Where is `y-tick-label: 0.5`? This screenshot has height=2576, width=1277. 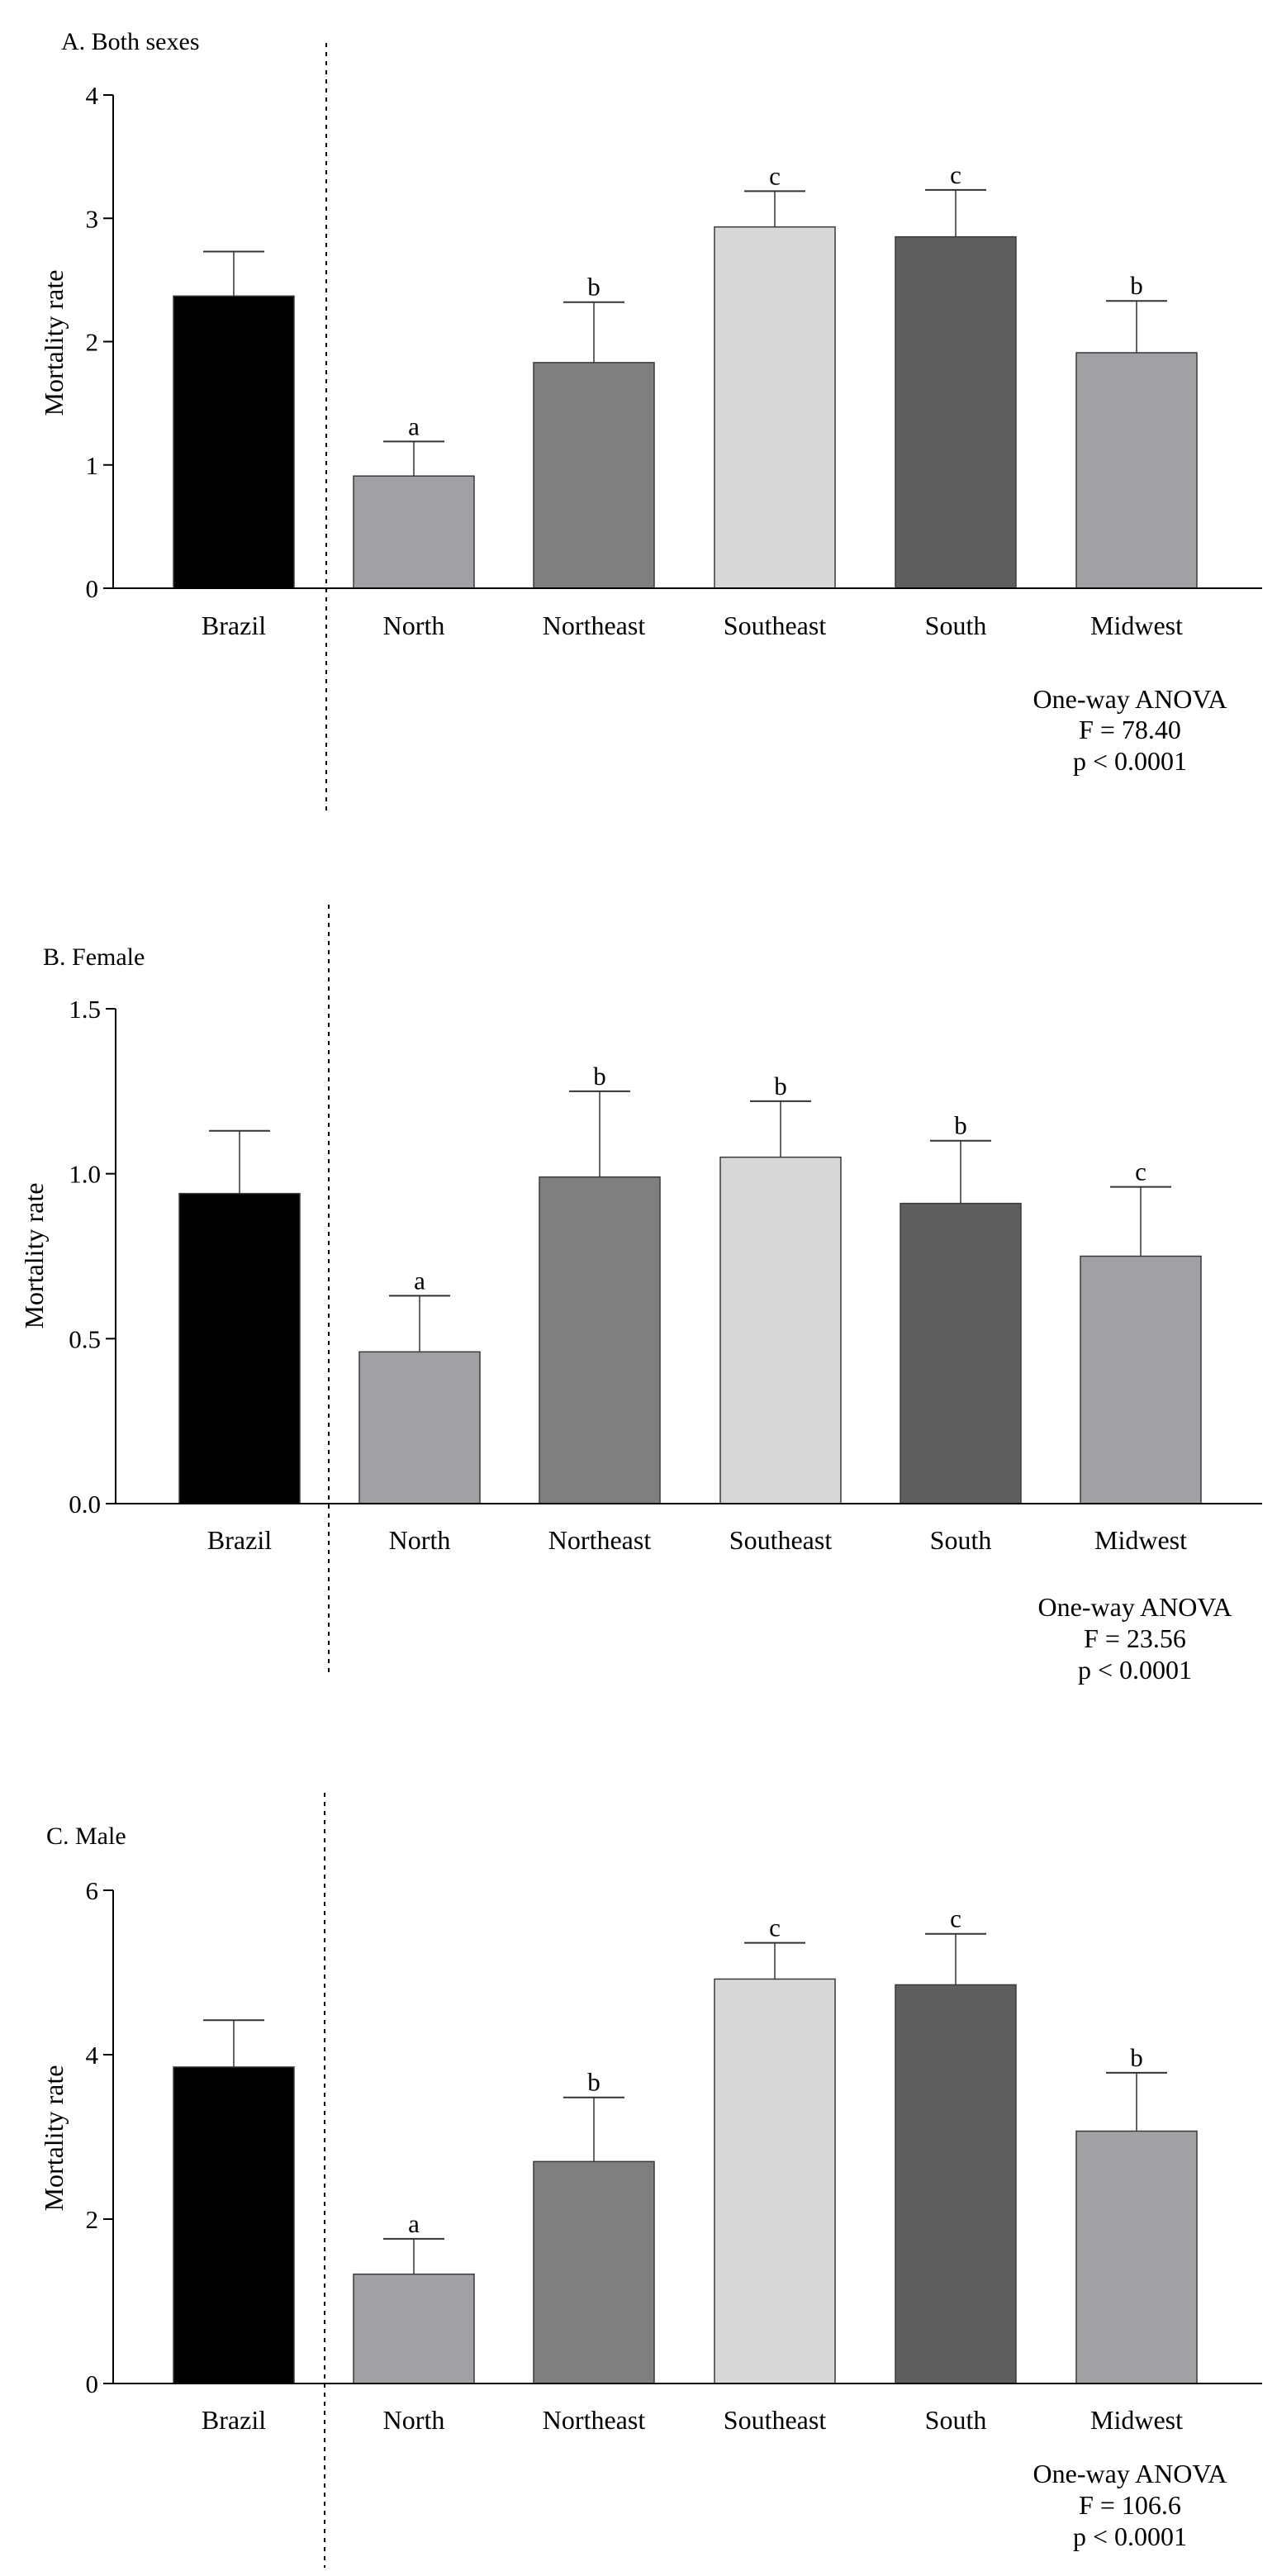 y-tick-label: 0.5 is located at coordinates (85, 1338).